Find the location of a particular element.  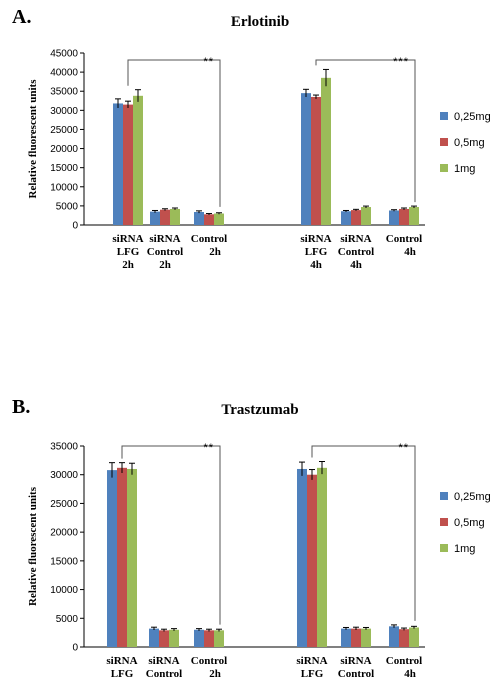

panel-letter-b: B. is located at coordinates (21, 407).